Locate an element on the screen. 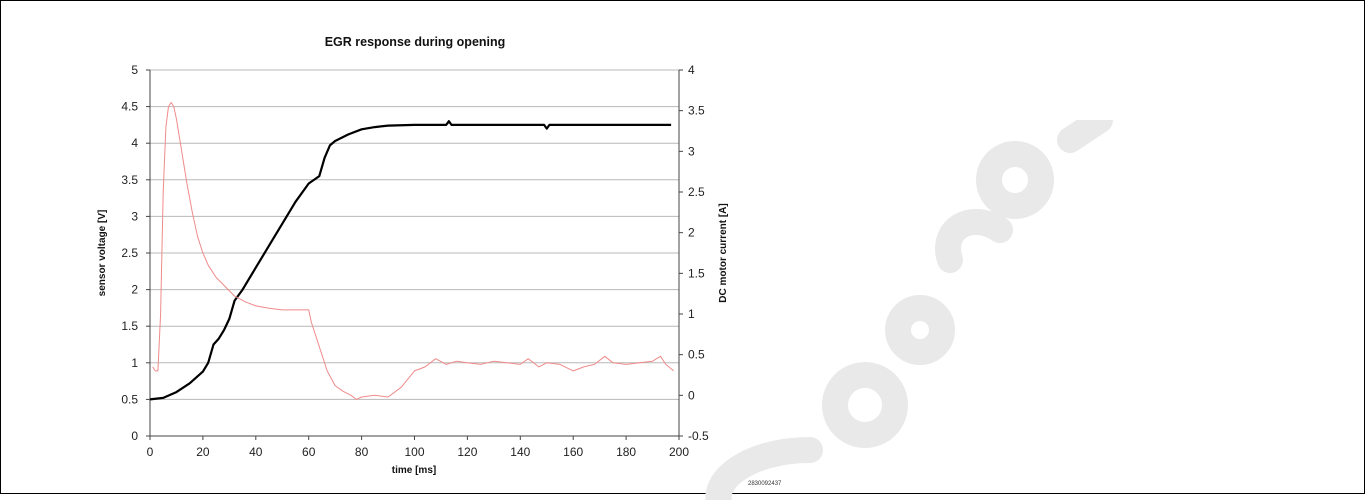 The width and height of the screenshot is (1365, 500). x-tick-label: 100 is located at coordinates (414, 452).